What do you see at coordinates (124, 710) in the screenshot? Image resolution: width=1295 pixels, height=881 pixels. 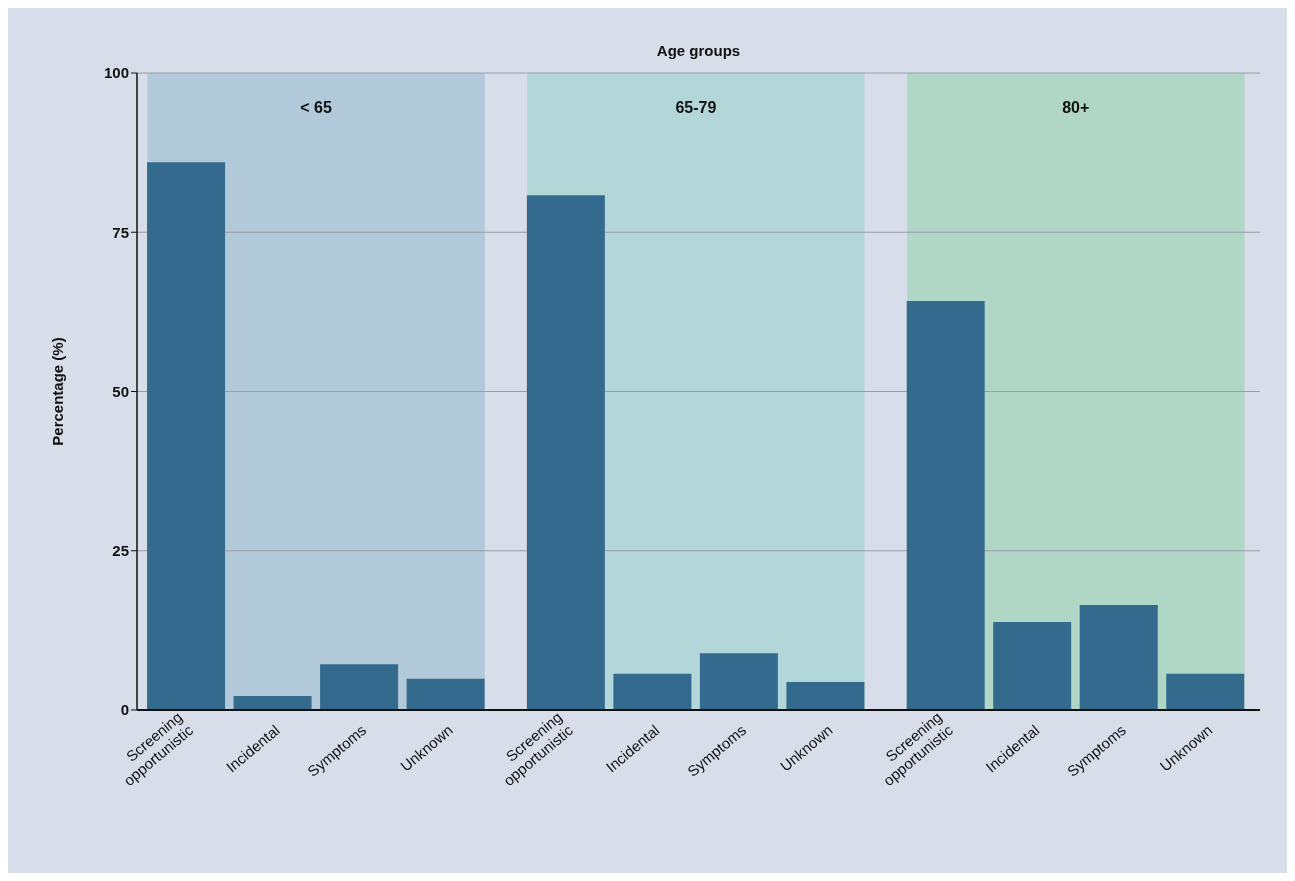 I see `y-tick-label: 0` at bounding box center [124, 710].